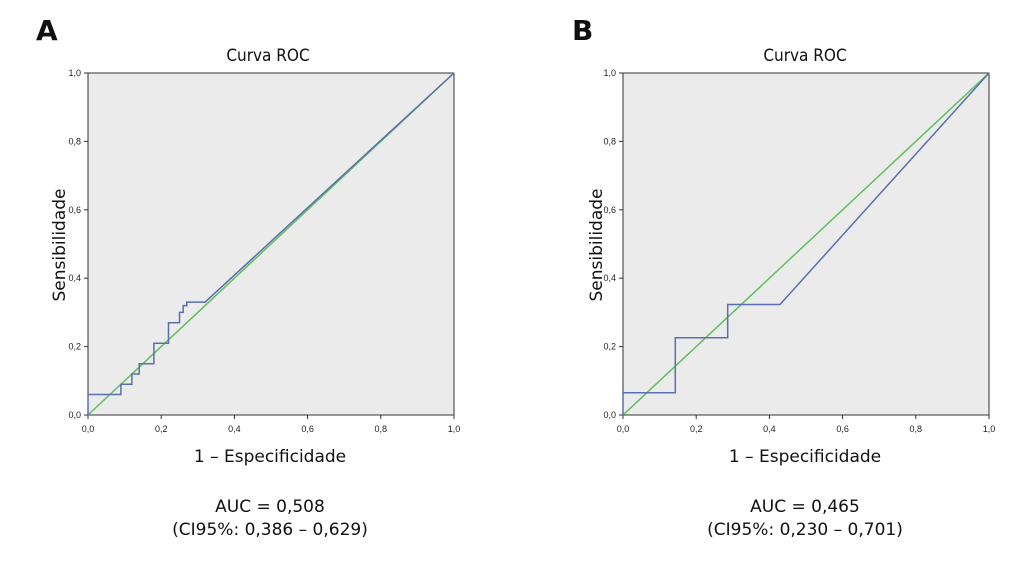 The width and height of the screenshot is (1024, 571). What do you see at coordinates (270, 530) in the screenshot?
I see `auc-confidence-interval: (CI95%: 0,386 – 0,629)` at bounding box center [270, 530].